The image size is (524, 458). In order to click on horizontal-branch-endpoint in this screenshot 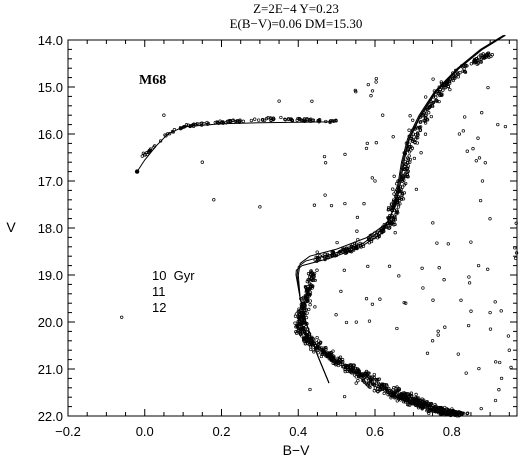, I will do `click(137, 171)`.